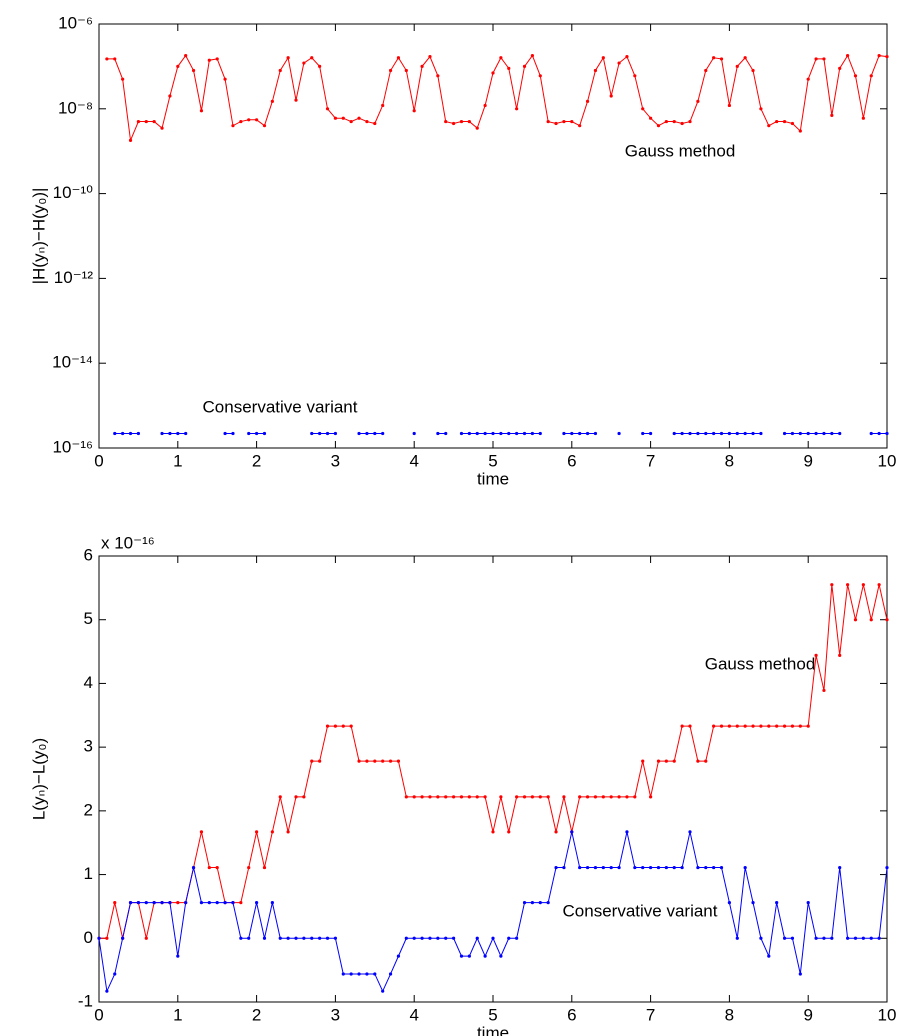  What do you see at coordinates (88, 809) in the screenshot?
I see `y-tick-label: 2` at bounding box center [88, 809].